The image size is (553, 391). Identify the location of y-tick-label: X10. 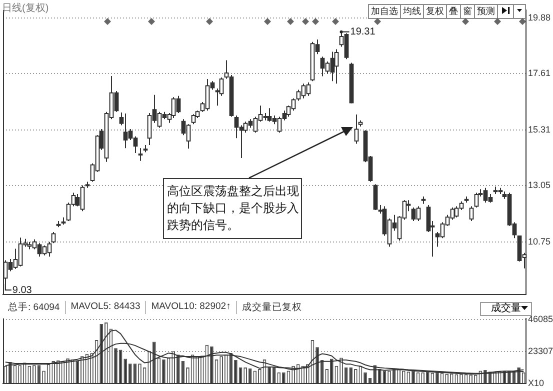
(536, 383).